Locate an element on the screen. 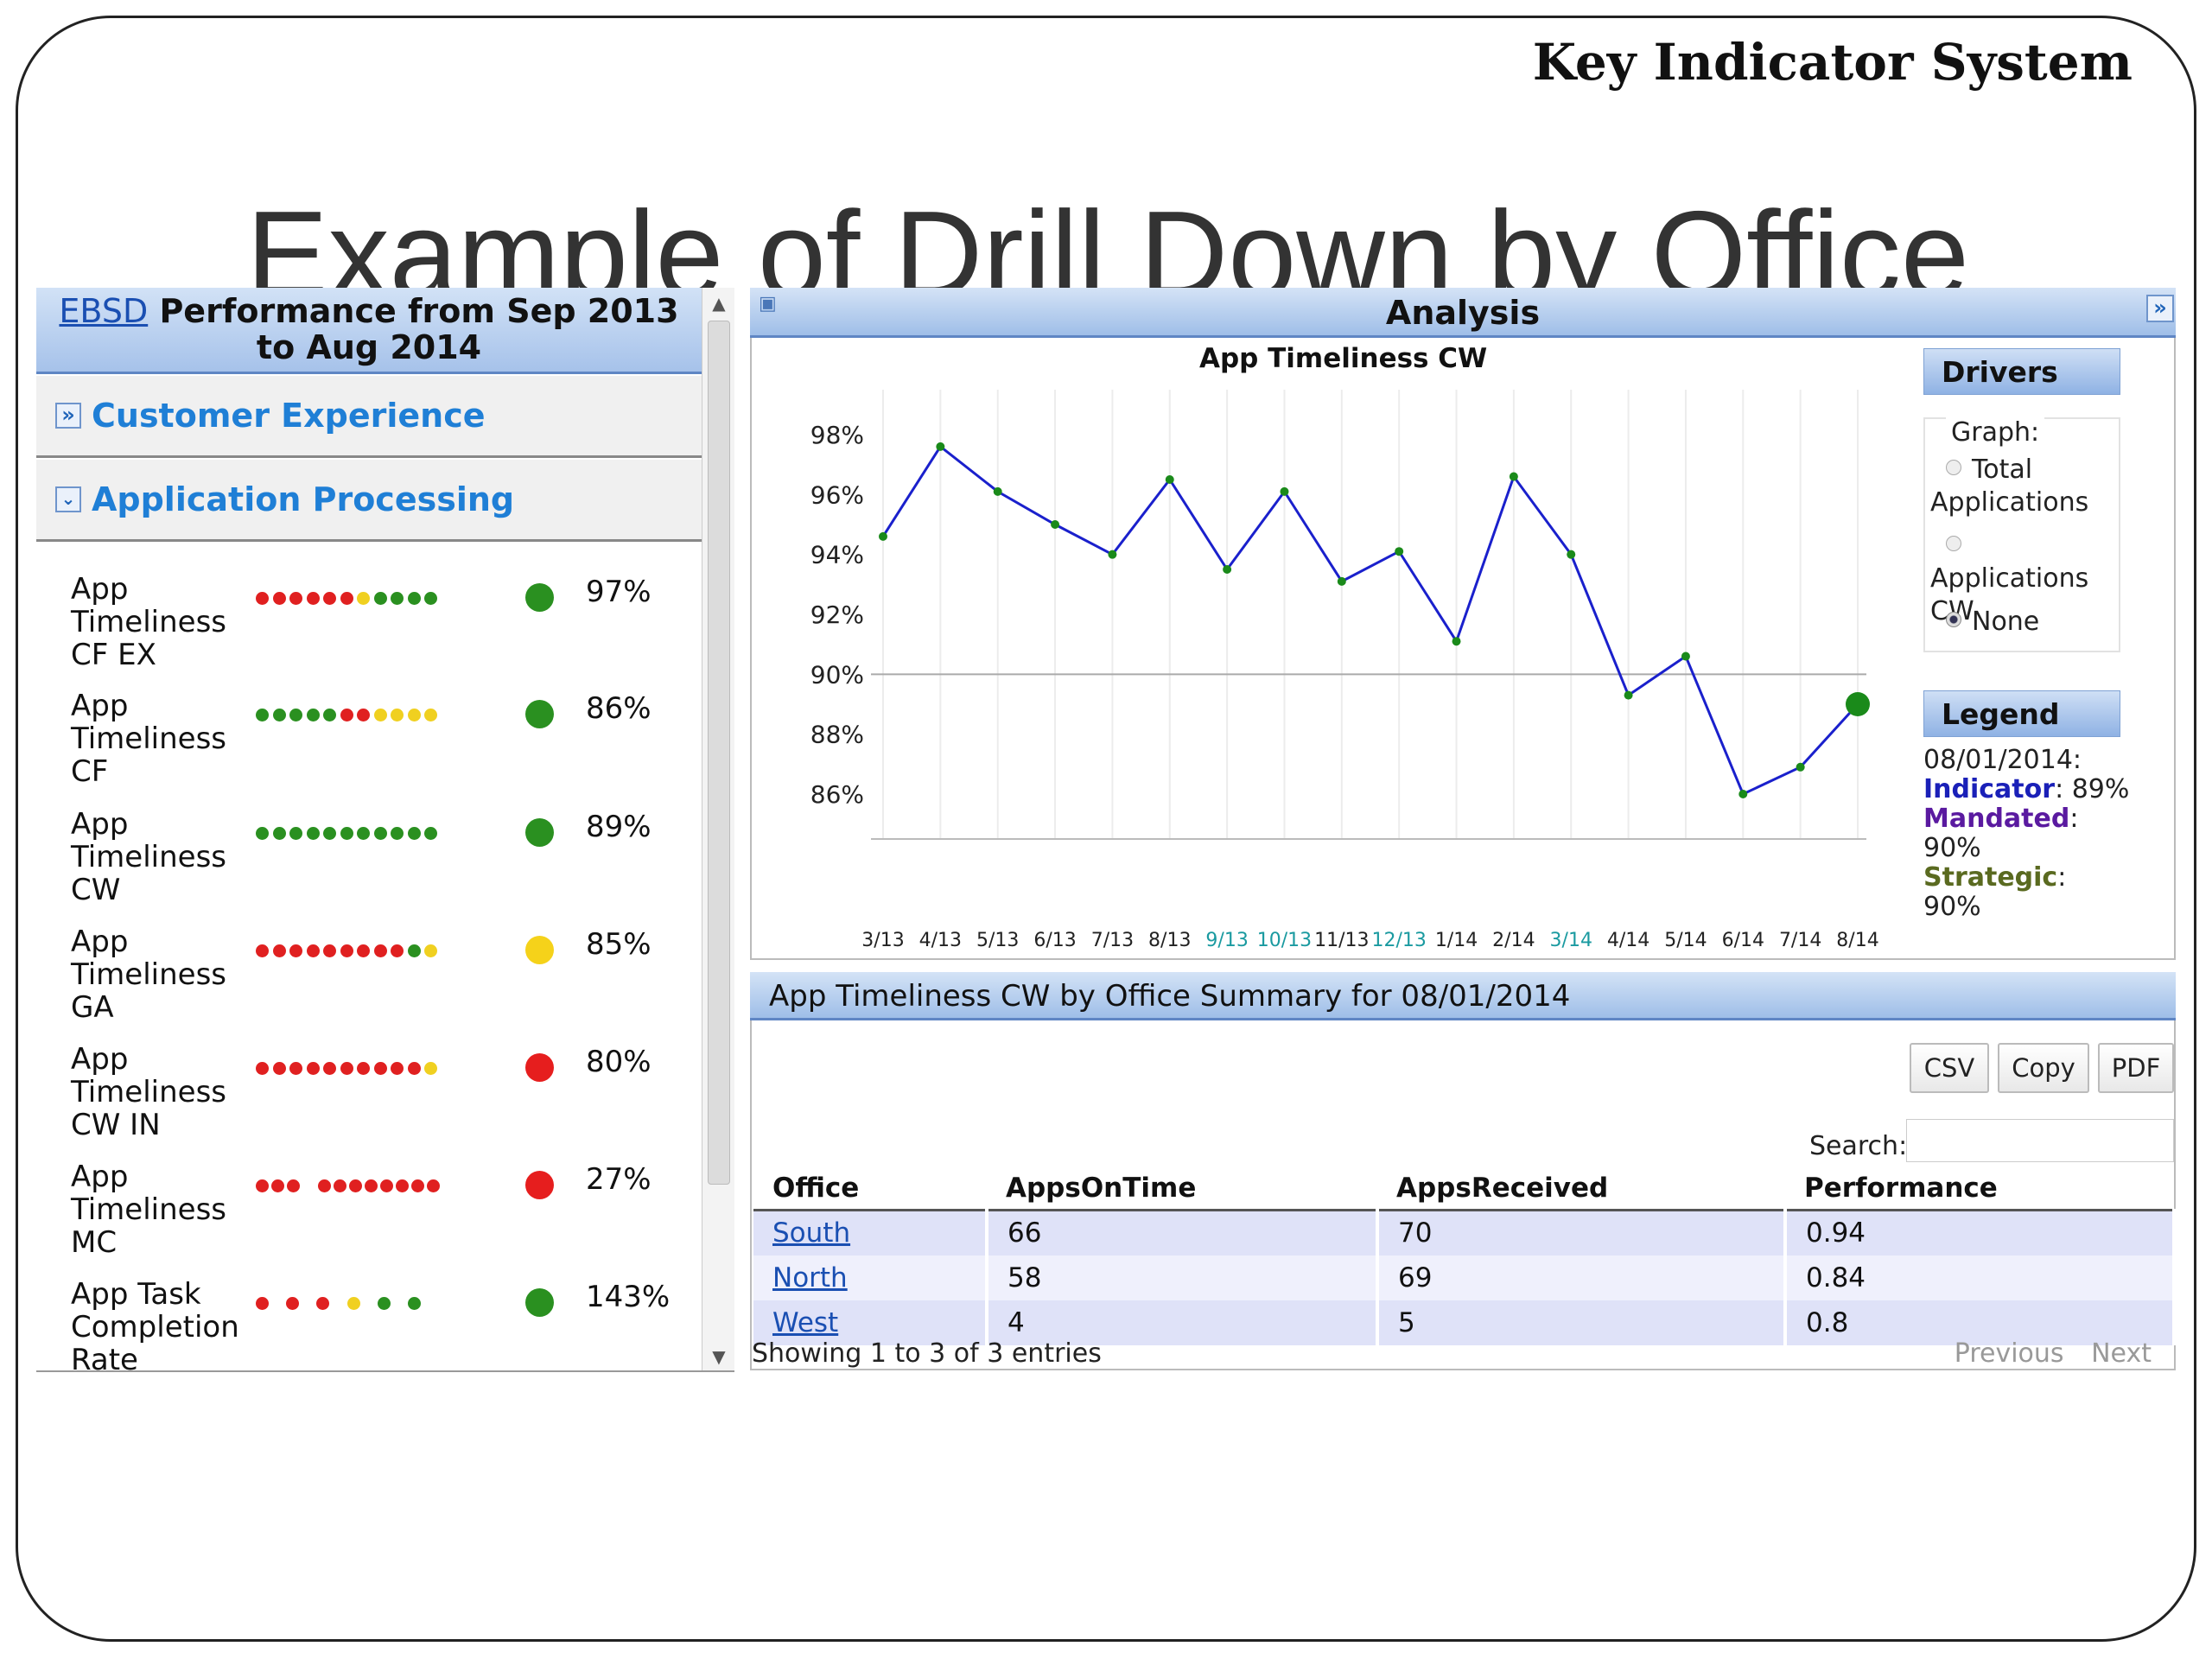 The image size is (2212, 1659). scroll-down-icon: ▼ is located at coordinates (719, 1356).